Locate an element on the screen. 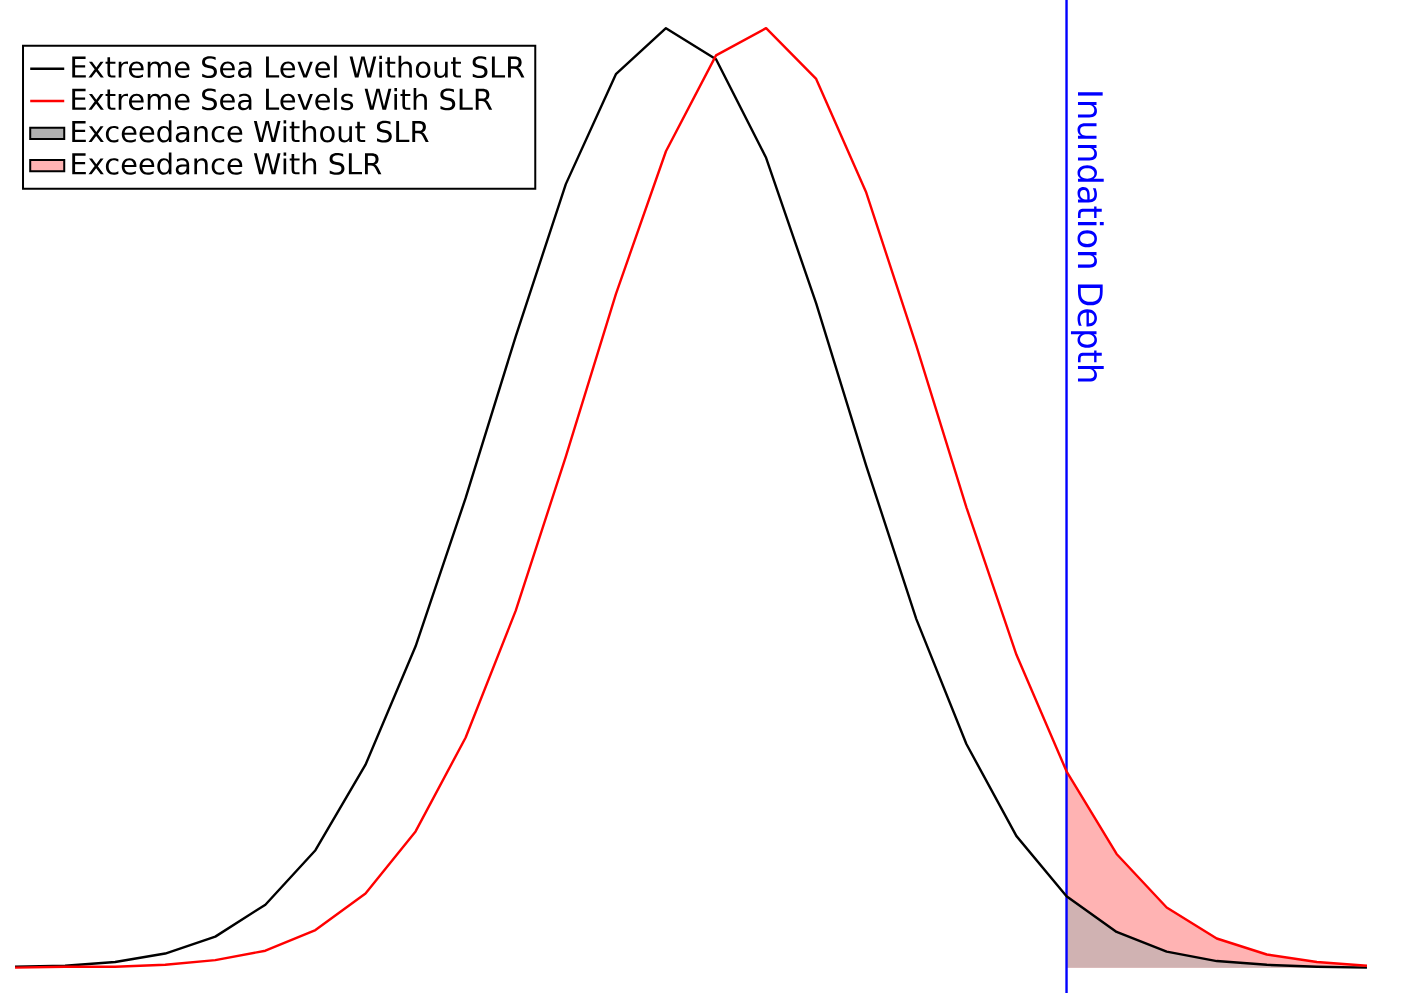 The height and width of the screenshot is (993, 1402). legend-label: Exceedance With SLR is located at coordinates (227, 163).